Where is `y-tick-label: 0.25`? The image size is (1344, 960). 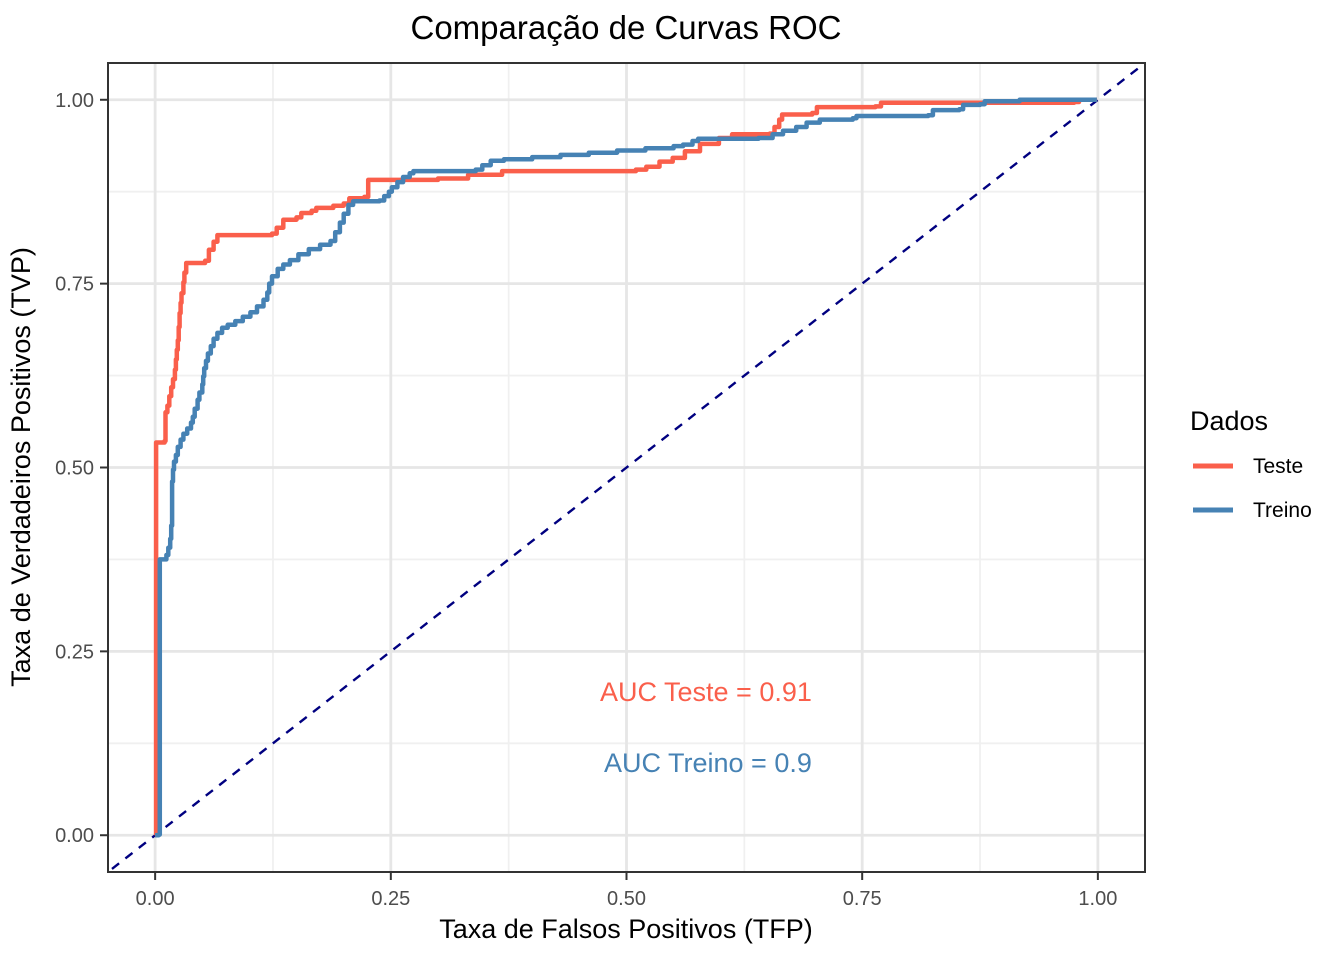 y-tick-label: 0.25 is located at coordinates (74, 652).